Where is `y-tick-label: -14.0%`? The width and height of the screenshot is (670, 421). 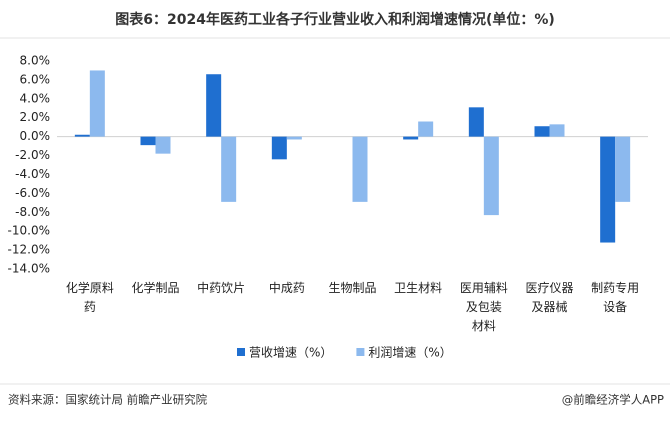 y-tick-label: -14.0% is located at coordinates (29, 269).